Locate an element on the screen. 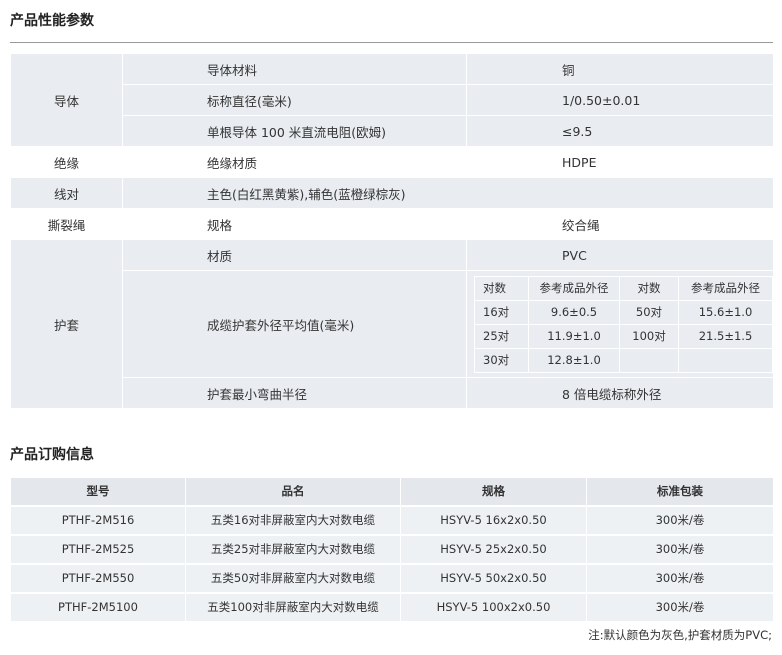 Image resolution: width=782 pixels, height=655 pixels. od-cell: 15.6±1.0 is located at coordinates (725, 312).